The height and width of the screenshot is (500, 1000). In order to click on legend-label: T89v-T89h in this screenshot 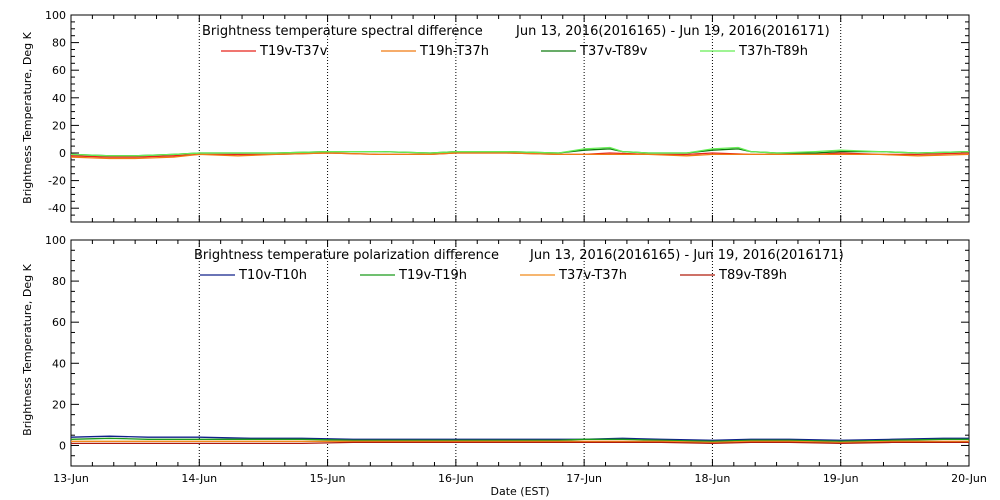, I will do `click(752, 275)`.